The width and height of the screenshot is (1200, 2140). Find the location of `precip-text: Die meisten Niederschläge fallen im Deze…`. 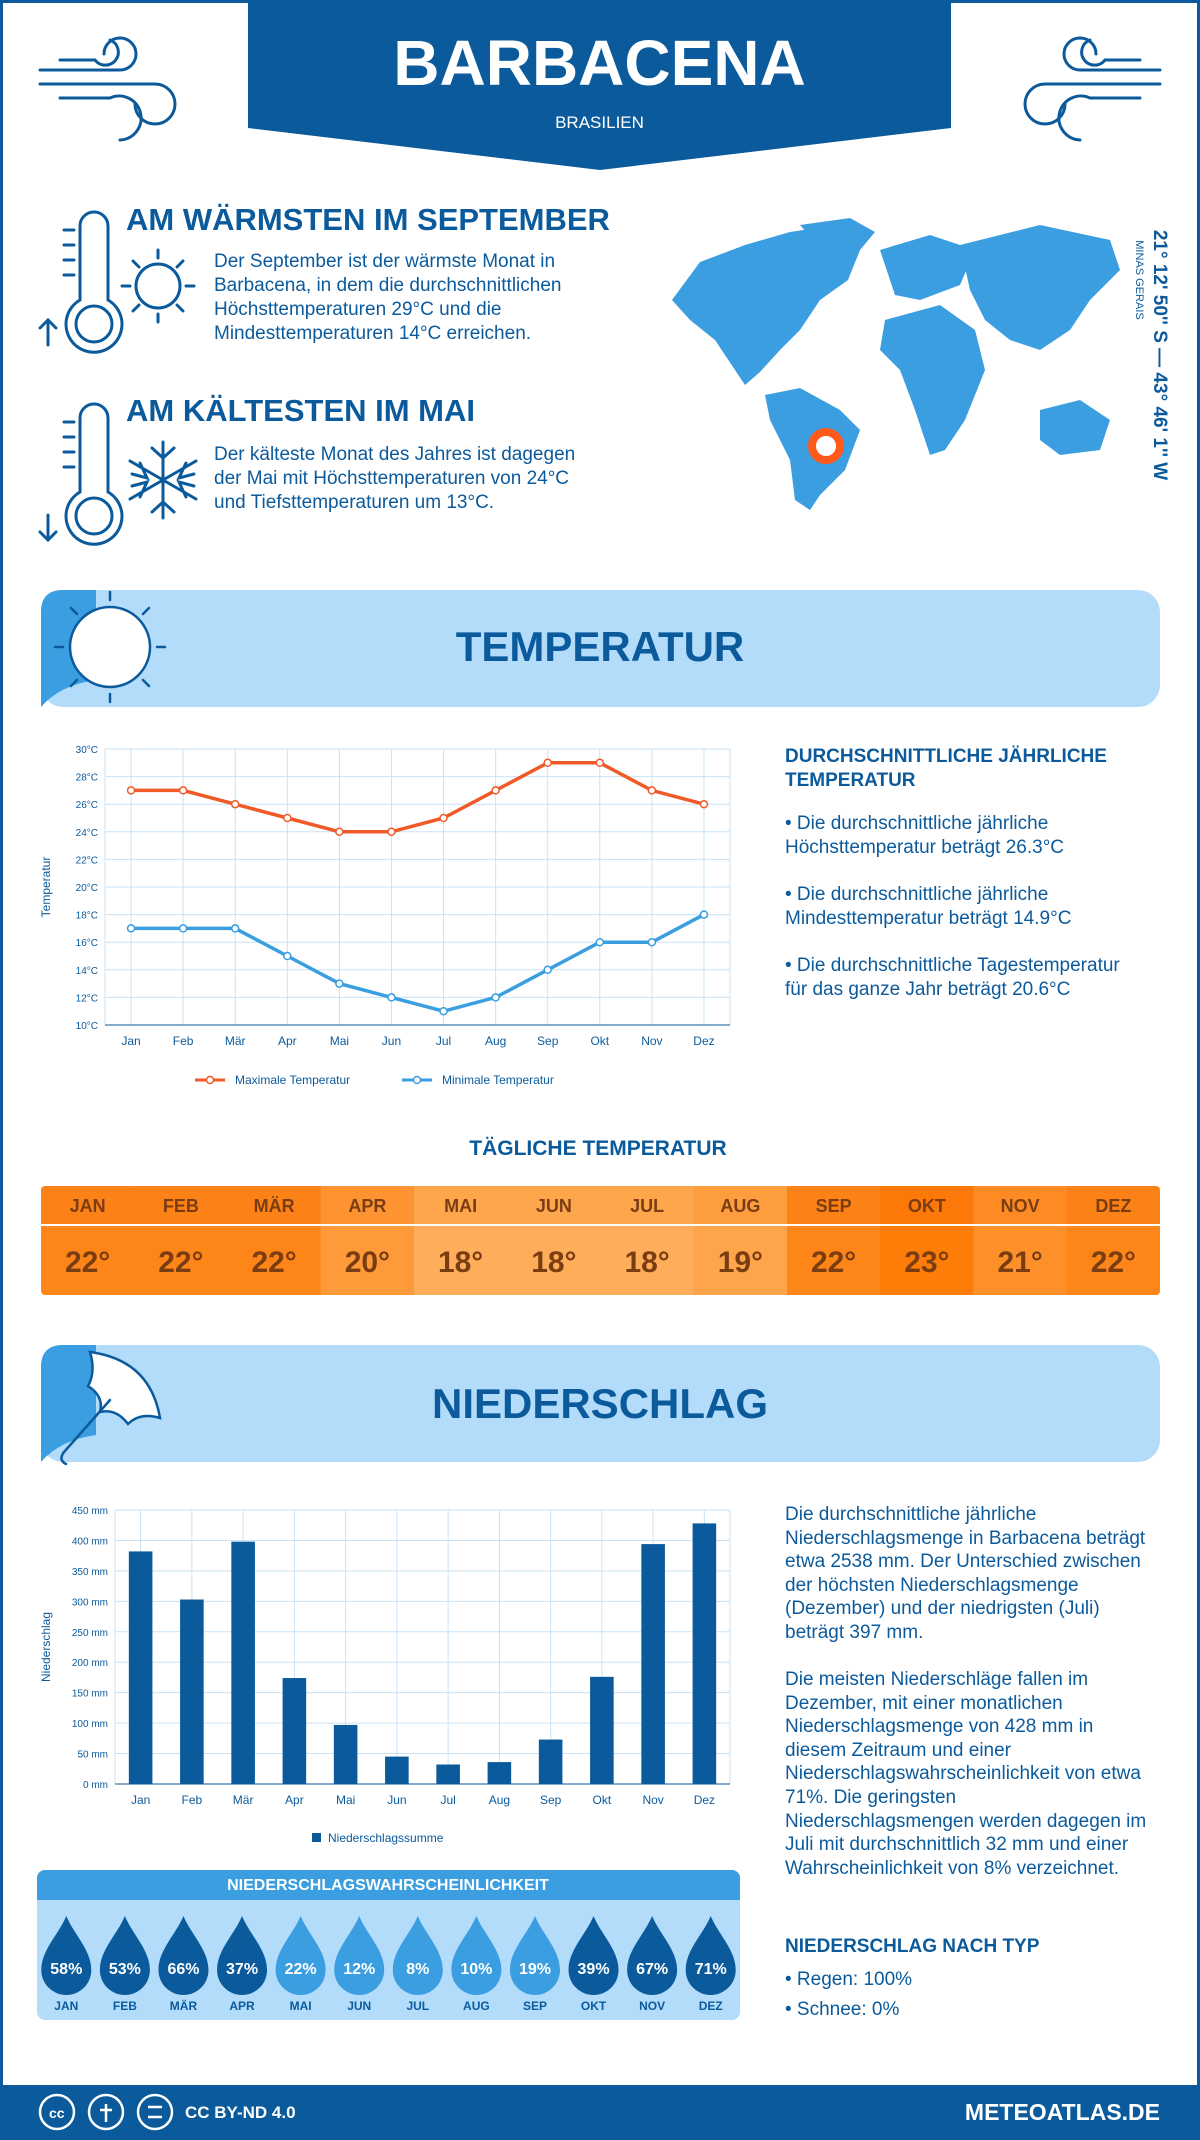

precip-text: Die meisten Niederschläge fallen im Deze… is located at coordinates (966, 1774).